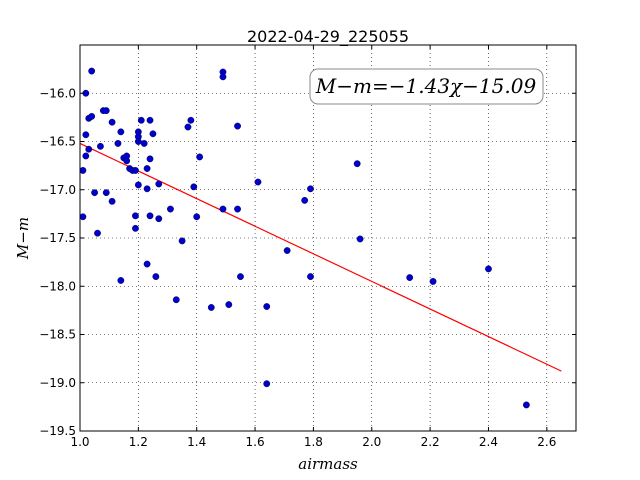 The width and height of the screenshot is (640, 480). What do you see at coordinates (546, 442) in the screenshot?
I see `x-tick-label: 2.6` at bounding box center [546, 442].